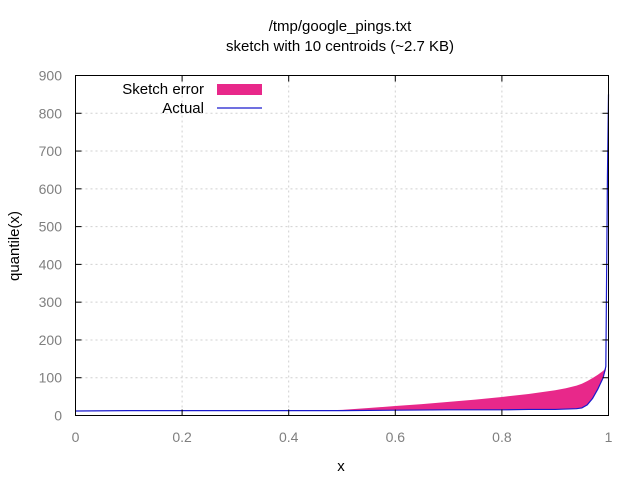 The height and width of the screenshot is (480, 640). Describe the element at coordinates (239, 89) in the screenshot. I see `legend-swatch-sketch-error` at that location.